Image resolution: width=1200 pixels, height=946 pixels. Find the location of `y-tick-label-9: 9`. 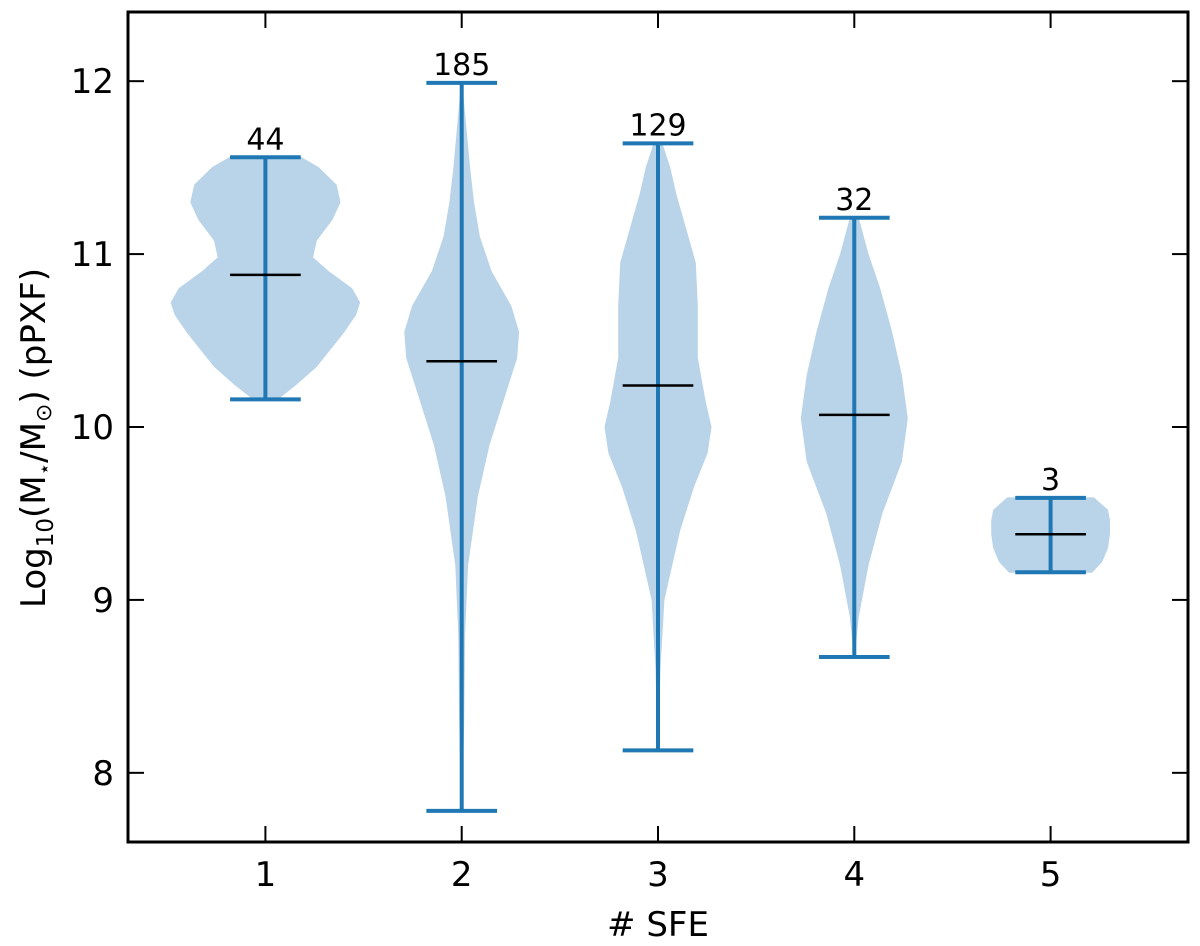

y-tick-label-9: 9 is located at coordinates (103, 601).